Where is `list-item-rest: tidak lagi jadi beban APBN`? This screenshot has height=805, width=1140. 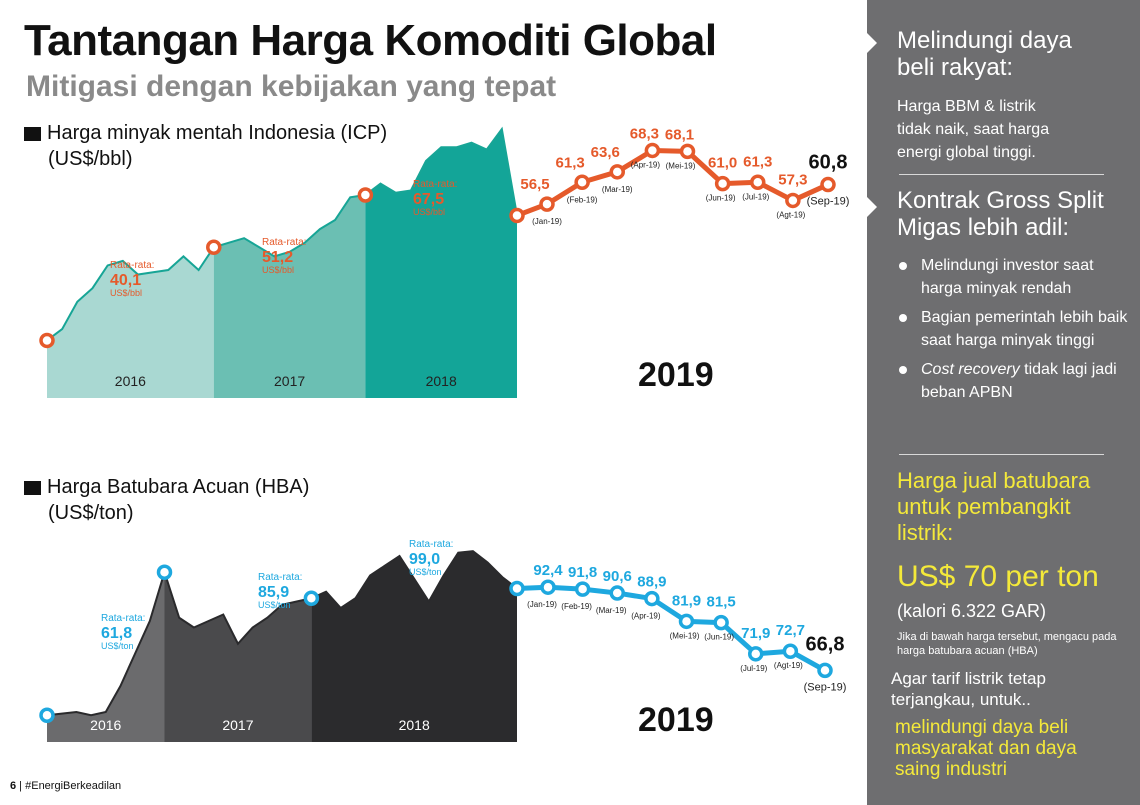 list-item-rest: tidak lagi jadi beban APBN is located at coordinates (1019, 381).